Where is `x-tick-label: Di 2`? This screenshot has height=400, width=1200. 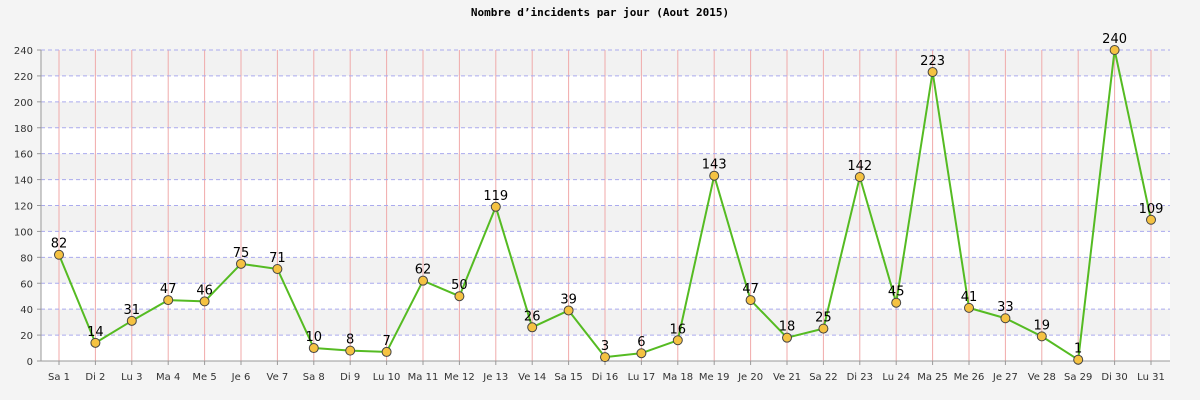 x-tick-label: Di 2 is located at coordinates (95, 377).